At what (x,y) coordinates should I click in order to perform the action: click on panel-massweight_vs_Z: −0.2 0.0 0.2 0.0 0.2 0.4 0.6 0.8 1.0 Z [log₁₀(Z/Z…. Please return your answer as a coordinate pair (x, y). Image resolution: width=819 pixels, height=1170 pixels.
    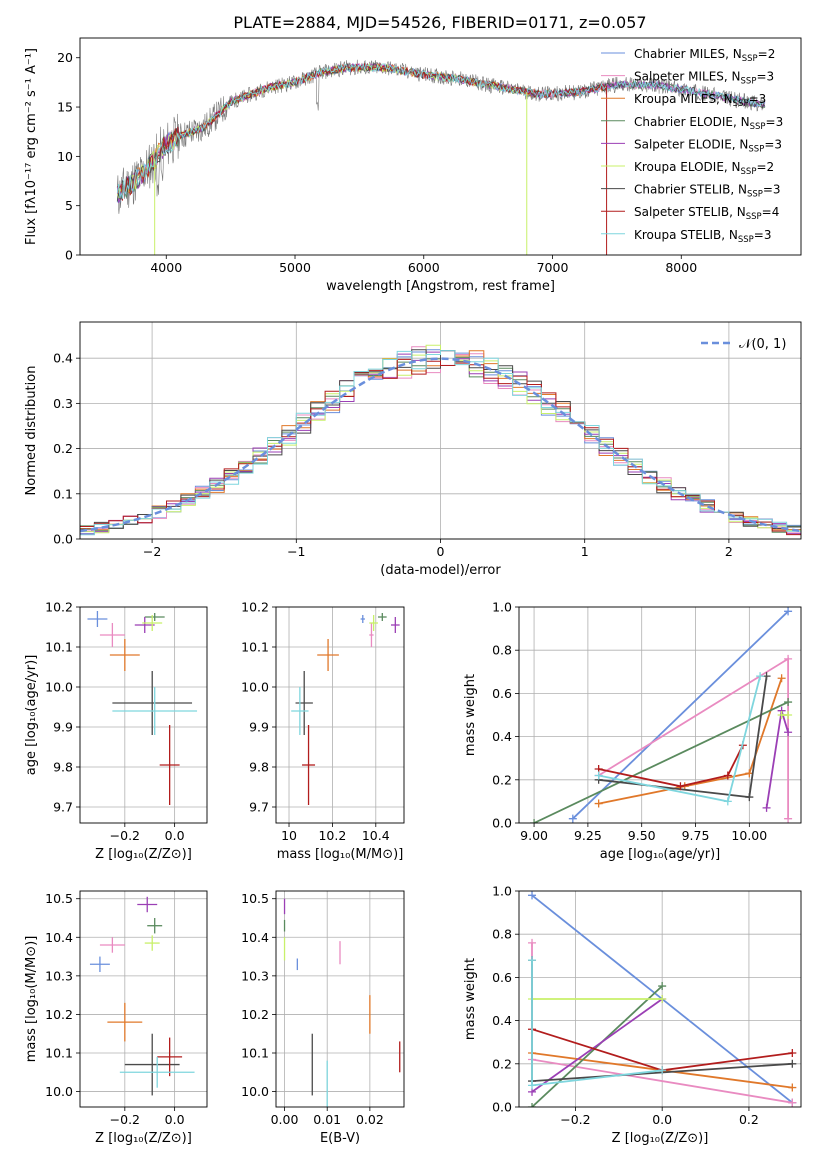
    Looking at the image, I should click on (632, 1015).